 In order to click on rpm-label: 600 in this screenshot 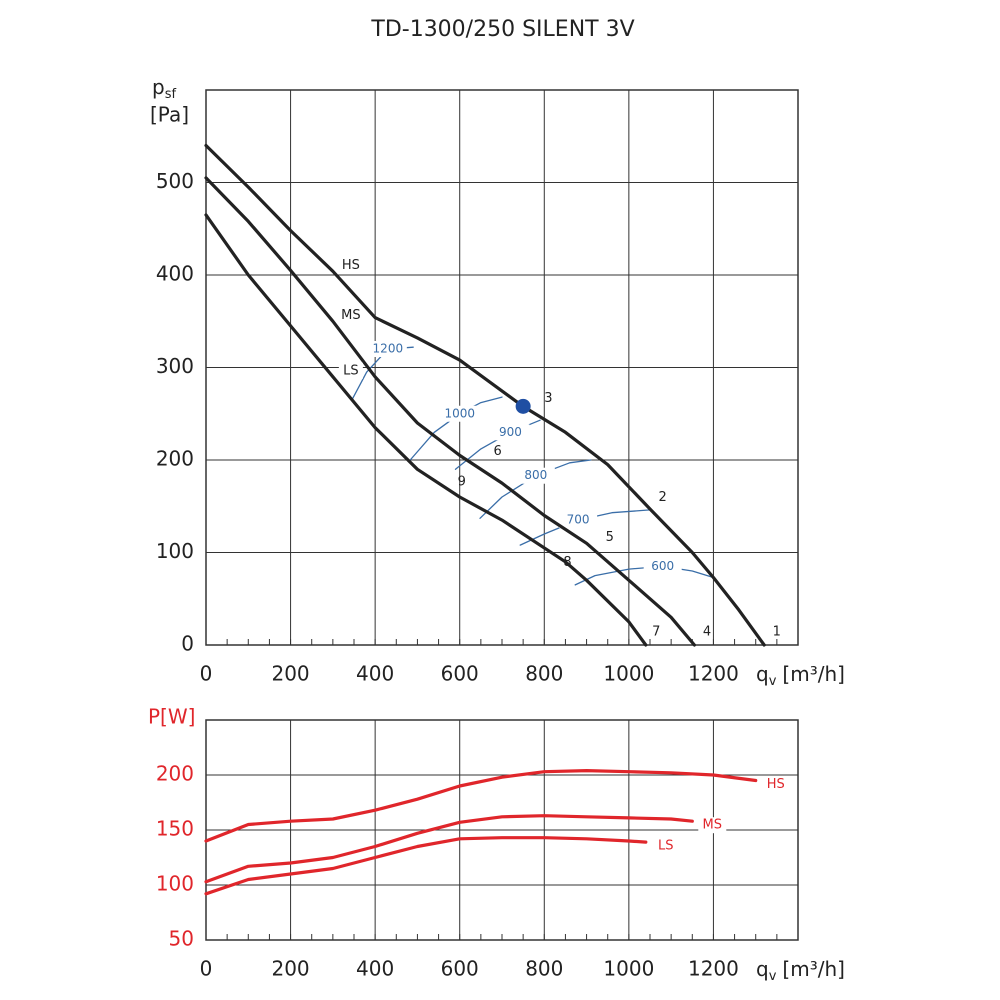, I will do `click(662, 566)`.